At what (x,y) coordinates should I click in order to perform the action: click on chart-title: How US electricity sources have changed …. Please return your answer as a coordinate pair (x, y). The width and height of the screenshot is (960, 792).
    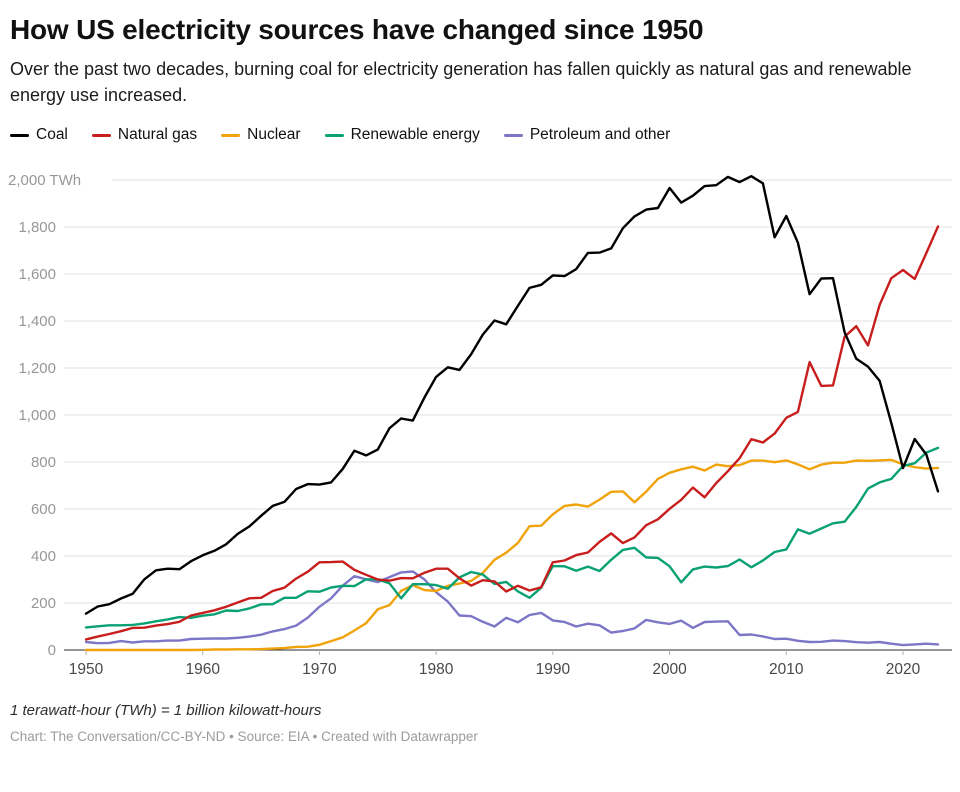
    Looking at the image, I should click on (357, 29).